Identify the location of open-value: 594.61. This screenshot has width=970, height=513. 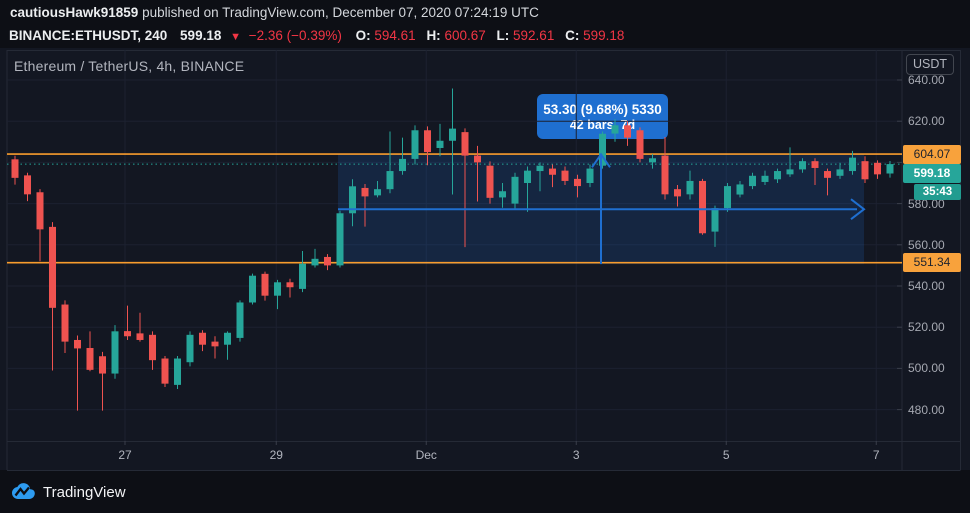
(395, 35).